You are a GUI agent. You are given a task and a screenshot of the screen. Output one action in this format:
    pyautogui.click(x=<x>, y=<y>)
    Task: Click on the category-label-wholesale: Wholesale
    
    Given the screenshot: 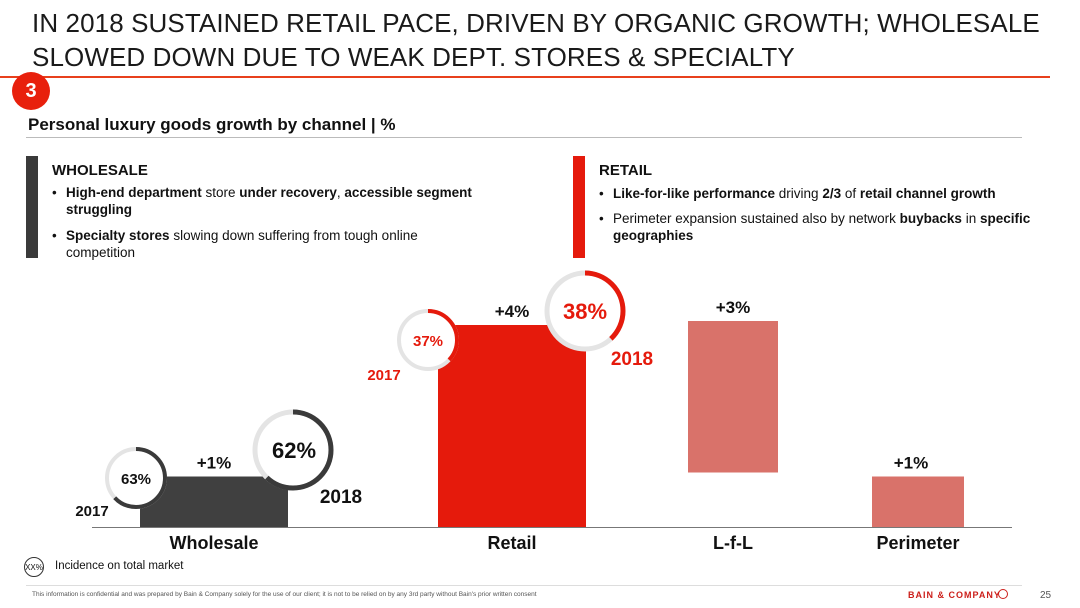 What is the action you would take?
    pyautogui.click(x=213, y=543)
    